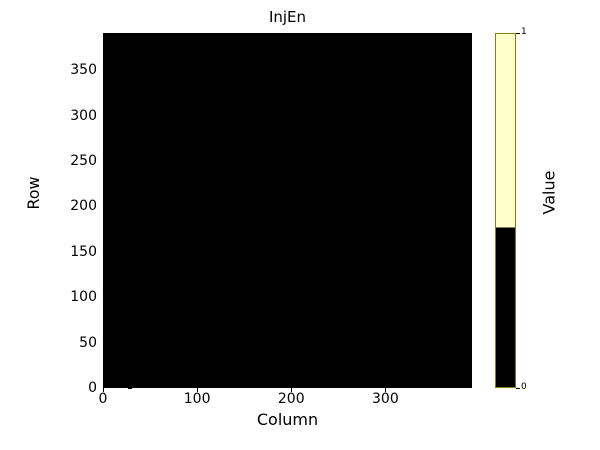 The width and height of the screenshot is (600, 450). I want to click on y-tick-label: 100, so click(83, 297).